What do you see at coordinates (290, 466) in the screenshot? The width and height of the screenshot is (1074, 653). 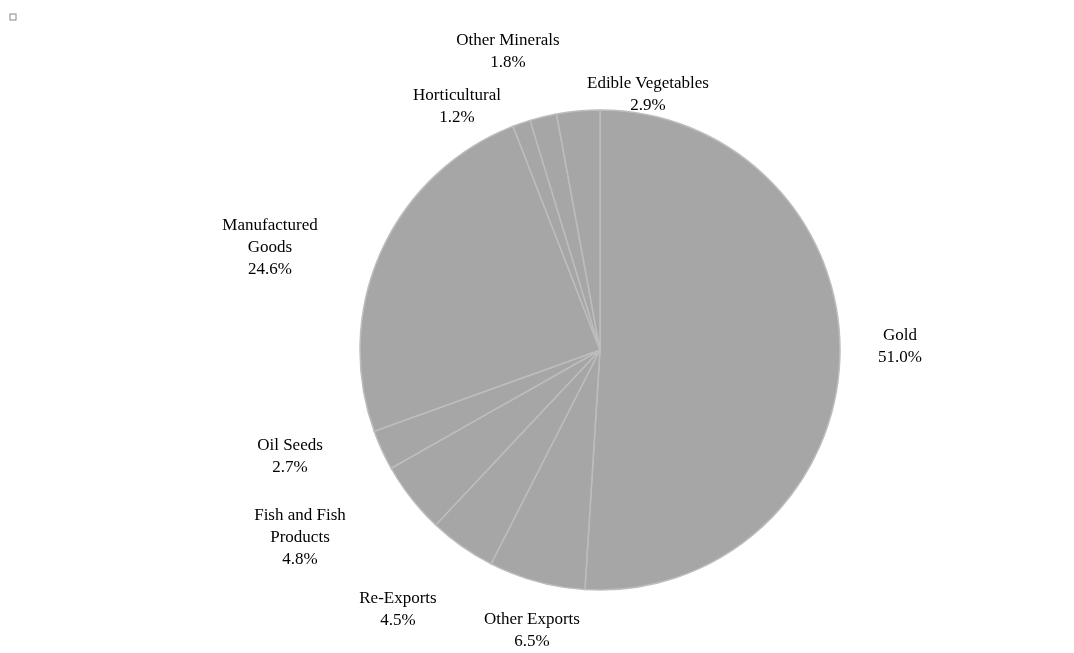 I see `data-label: 2.7%` at bounding box center [290, 466].